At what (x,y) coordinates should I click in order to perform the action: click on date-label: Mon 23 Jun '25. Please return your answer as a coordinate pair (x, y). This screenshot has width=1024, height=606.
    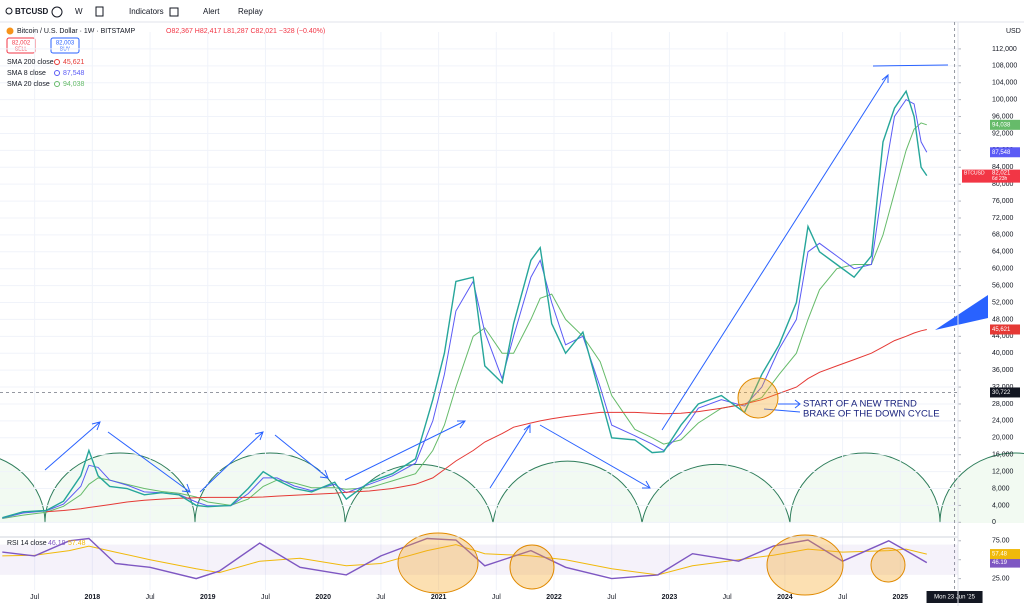
    Looking at the image, I should click on (955, 598).